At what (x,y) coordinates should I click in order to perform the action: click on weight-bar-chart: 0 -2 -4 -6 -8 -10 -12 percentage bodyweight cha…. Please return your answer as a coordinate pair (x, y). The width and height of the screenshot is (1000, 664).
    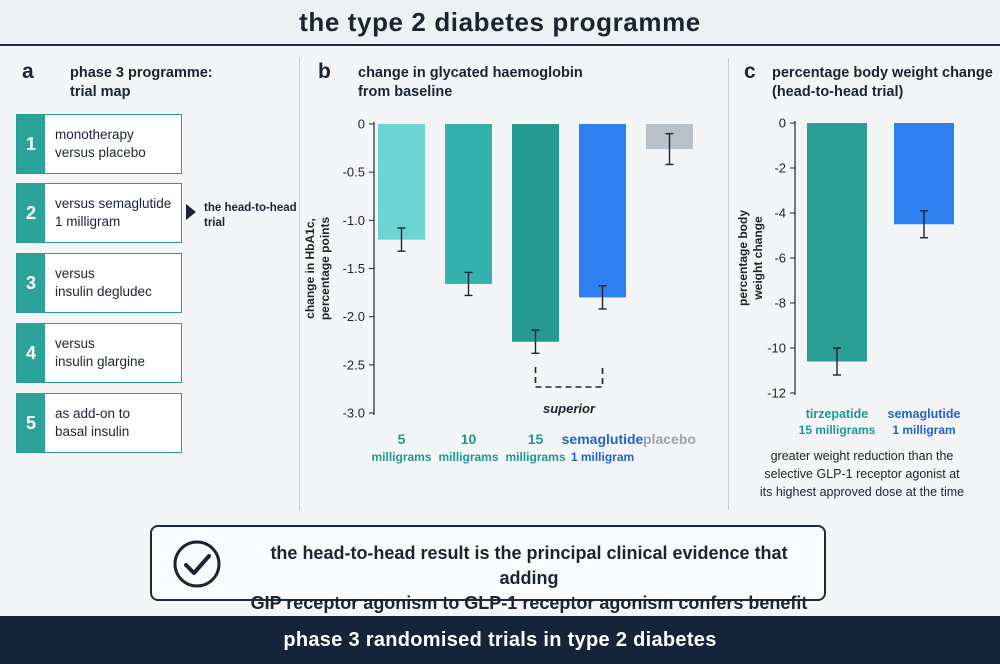
    Looking at the image, I should click on (848, 277).